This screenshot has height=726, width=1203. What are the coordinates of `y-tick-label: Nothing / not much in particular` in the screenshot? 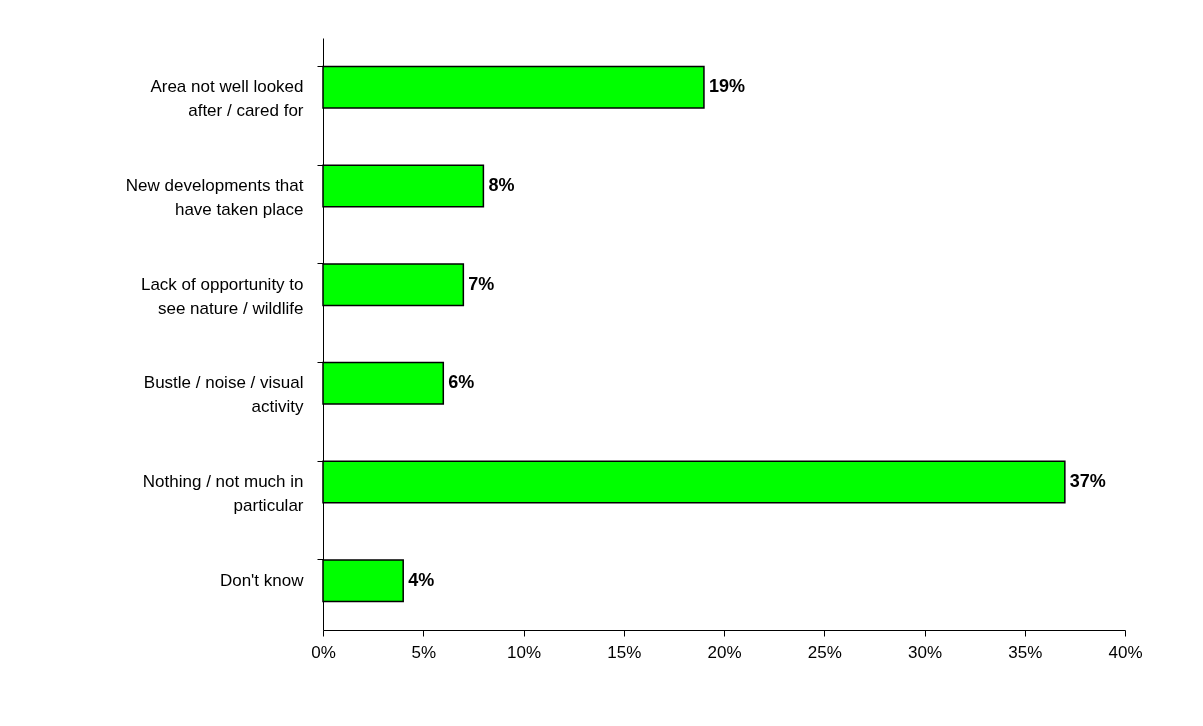 It's located at (223, 493).